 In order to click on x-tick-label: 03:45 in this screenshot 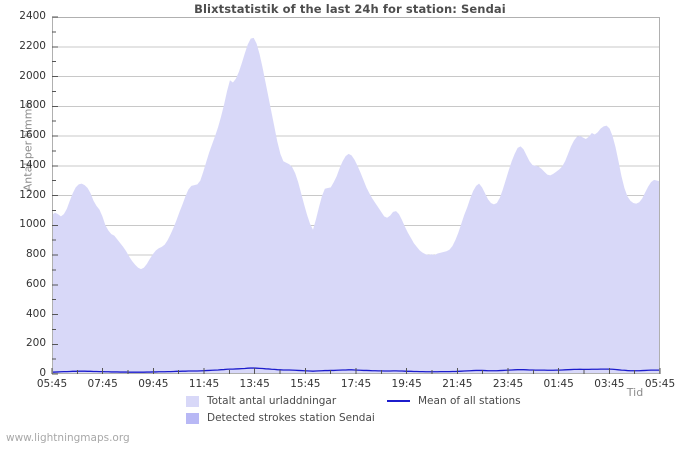, I will do `click(609, 384)`.